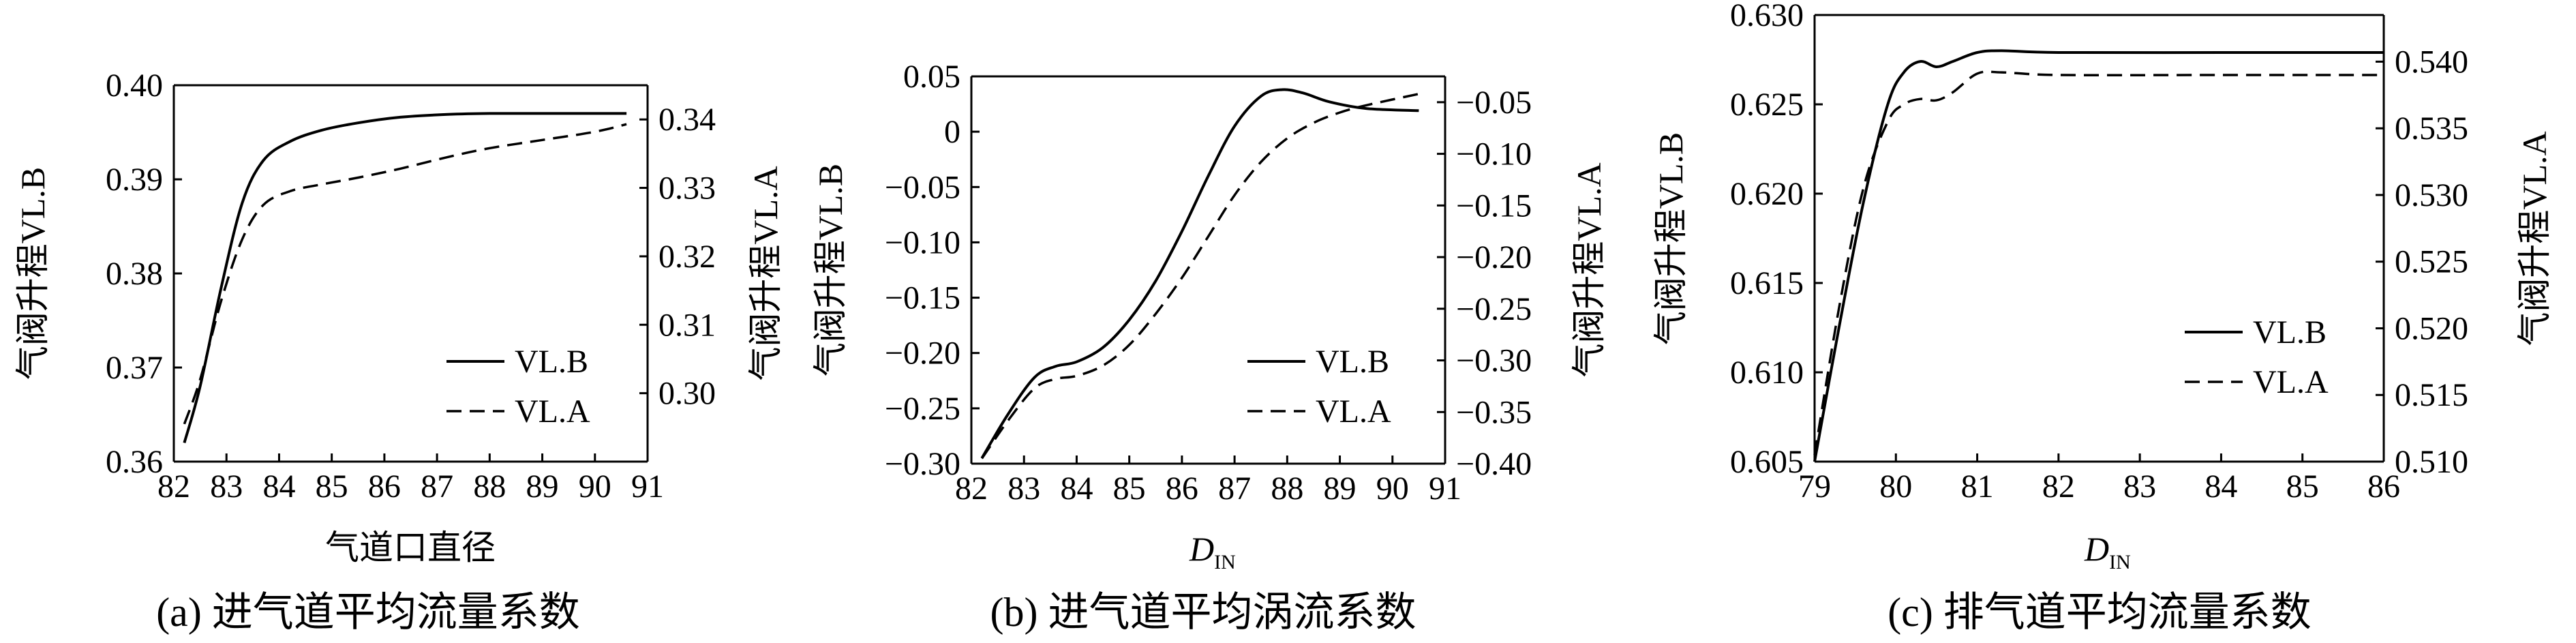  I want to click on chart-c-caption: (c) 排气道平均流量系数, so click(2100, 612).